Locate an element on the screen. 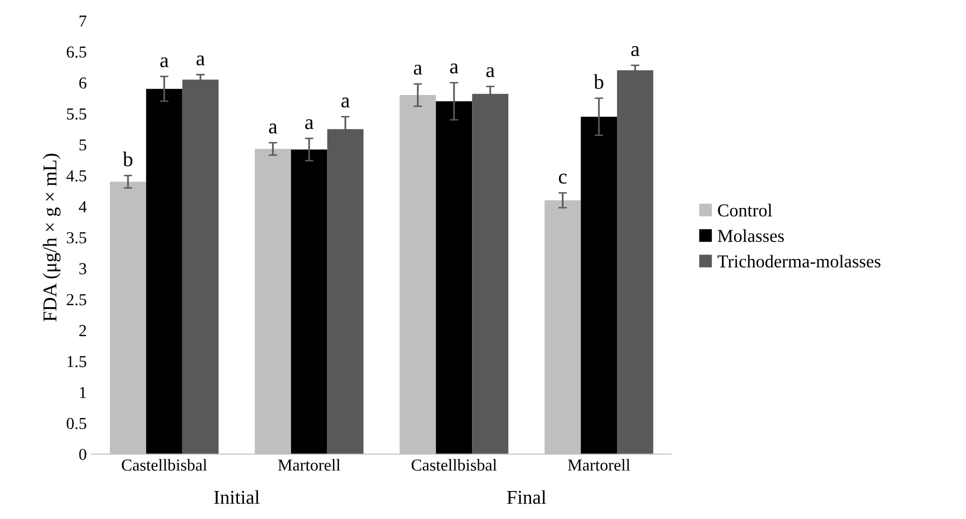 The image size is (966, 519). legend-label: Molasses is located at coordinates (751, 235).